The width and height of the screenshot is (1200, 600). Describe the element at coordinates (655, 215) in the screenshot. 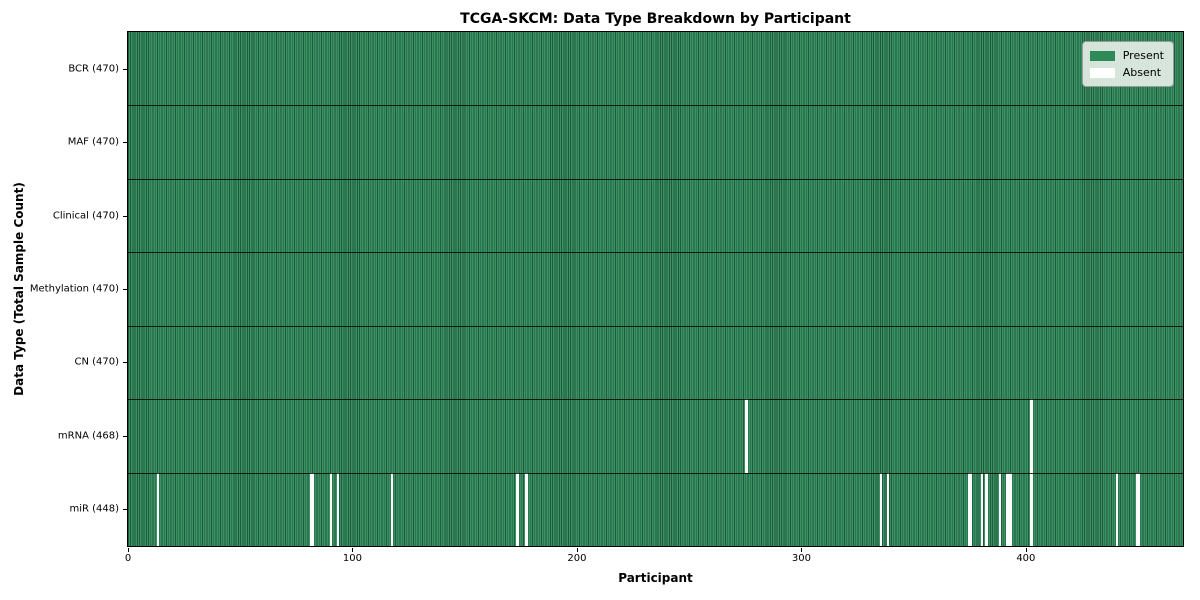

I see `heatmap-row-clinical` at that location.